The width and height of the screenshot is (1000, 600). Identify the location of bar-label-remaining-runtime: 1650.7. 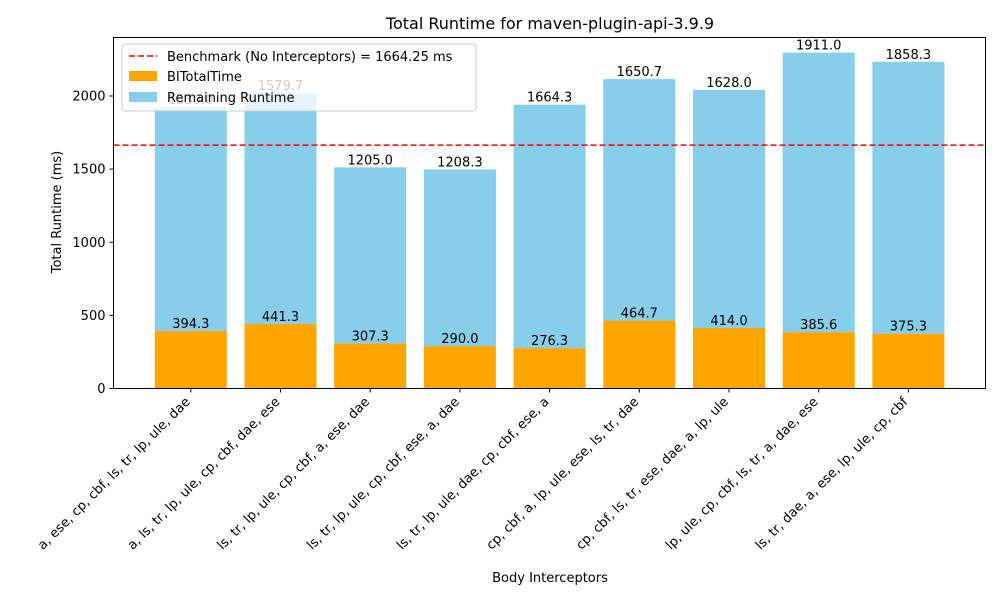
(640, 72).